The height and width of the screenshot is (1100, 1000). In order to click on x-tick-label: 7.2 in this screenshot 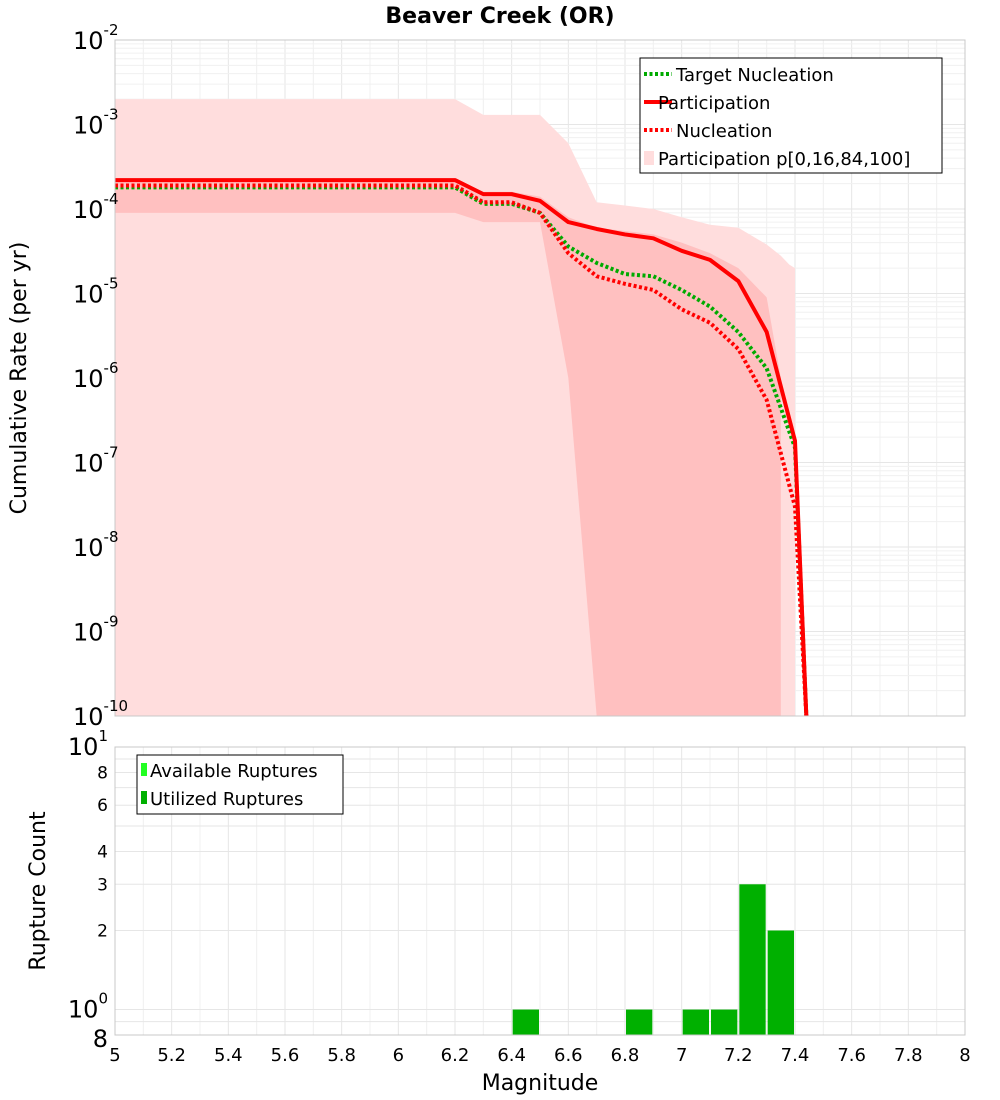, I will do `click(738, 1055)`.